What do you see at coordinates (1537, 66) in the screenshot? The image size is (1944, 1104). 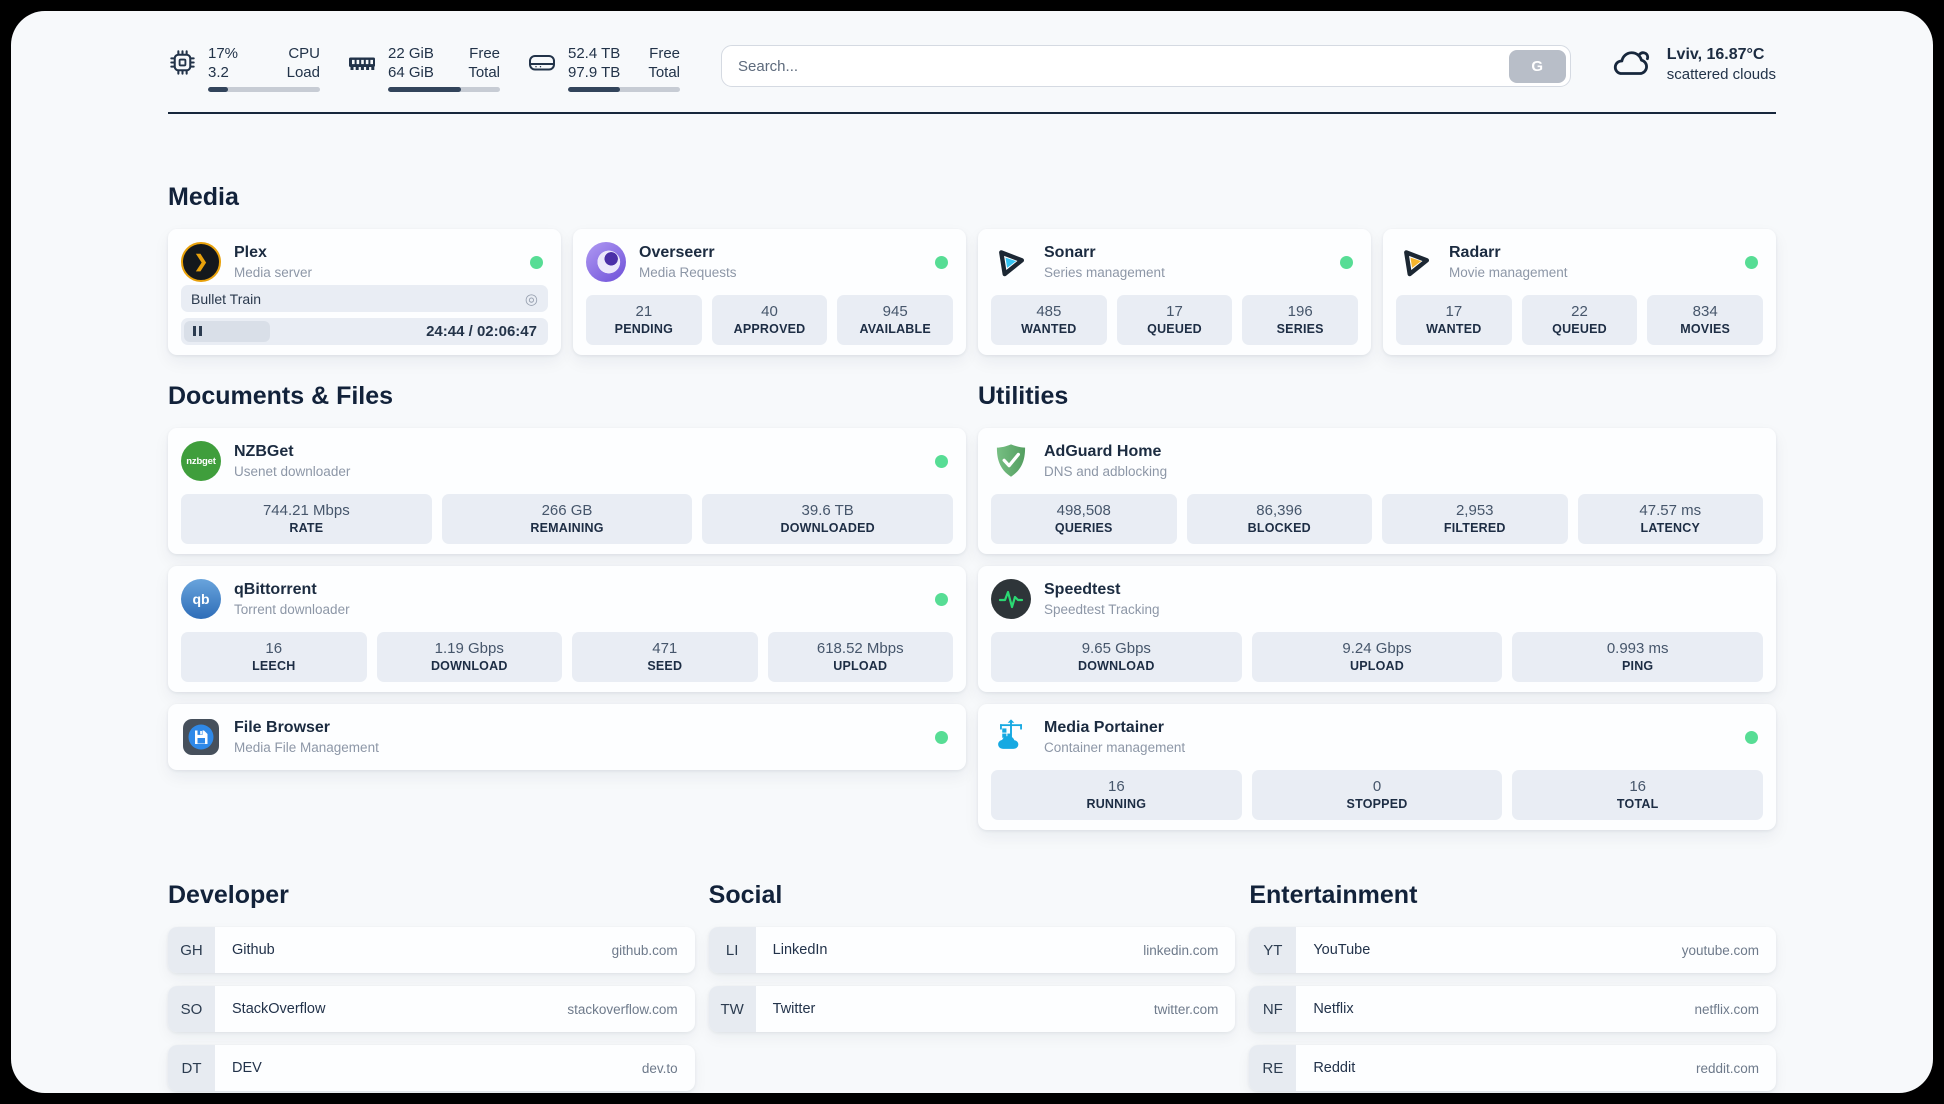 I see `search-provider-button: G` at bounding box center [1537, 66].